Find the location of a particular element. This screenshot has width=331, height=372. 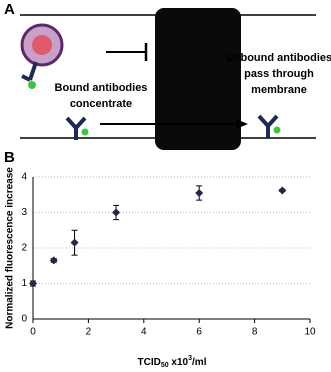

x-axis-label: TCID50 x103/ml is located at coordinates (172, 362).